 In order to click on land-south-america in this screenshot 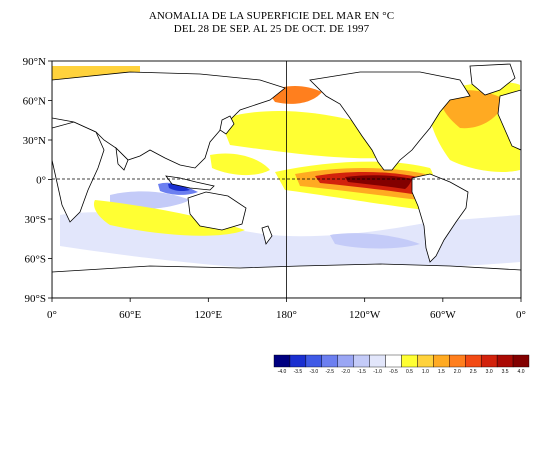, I will do `click(440, 218)`.